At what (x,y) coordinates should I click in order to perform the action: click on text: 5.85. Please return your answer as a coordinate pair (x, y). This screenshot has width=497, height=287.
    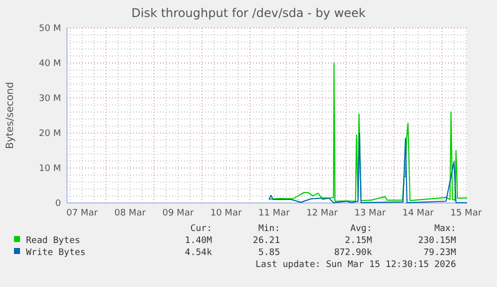
    Looking at the image, I should click on (269, 253).